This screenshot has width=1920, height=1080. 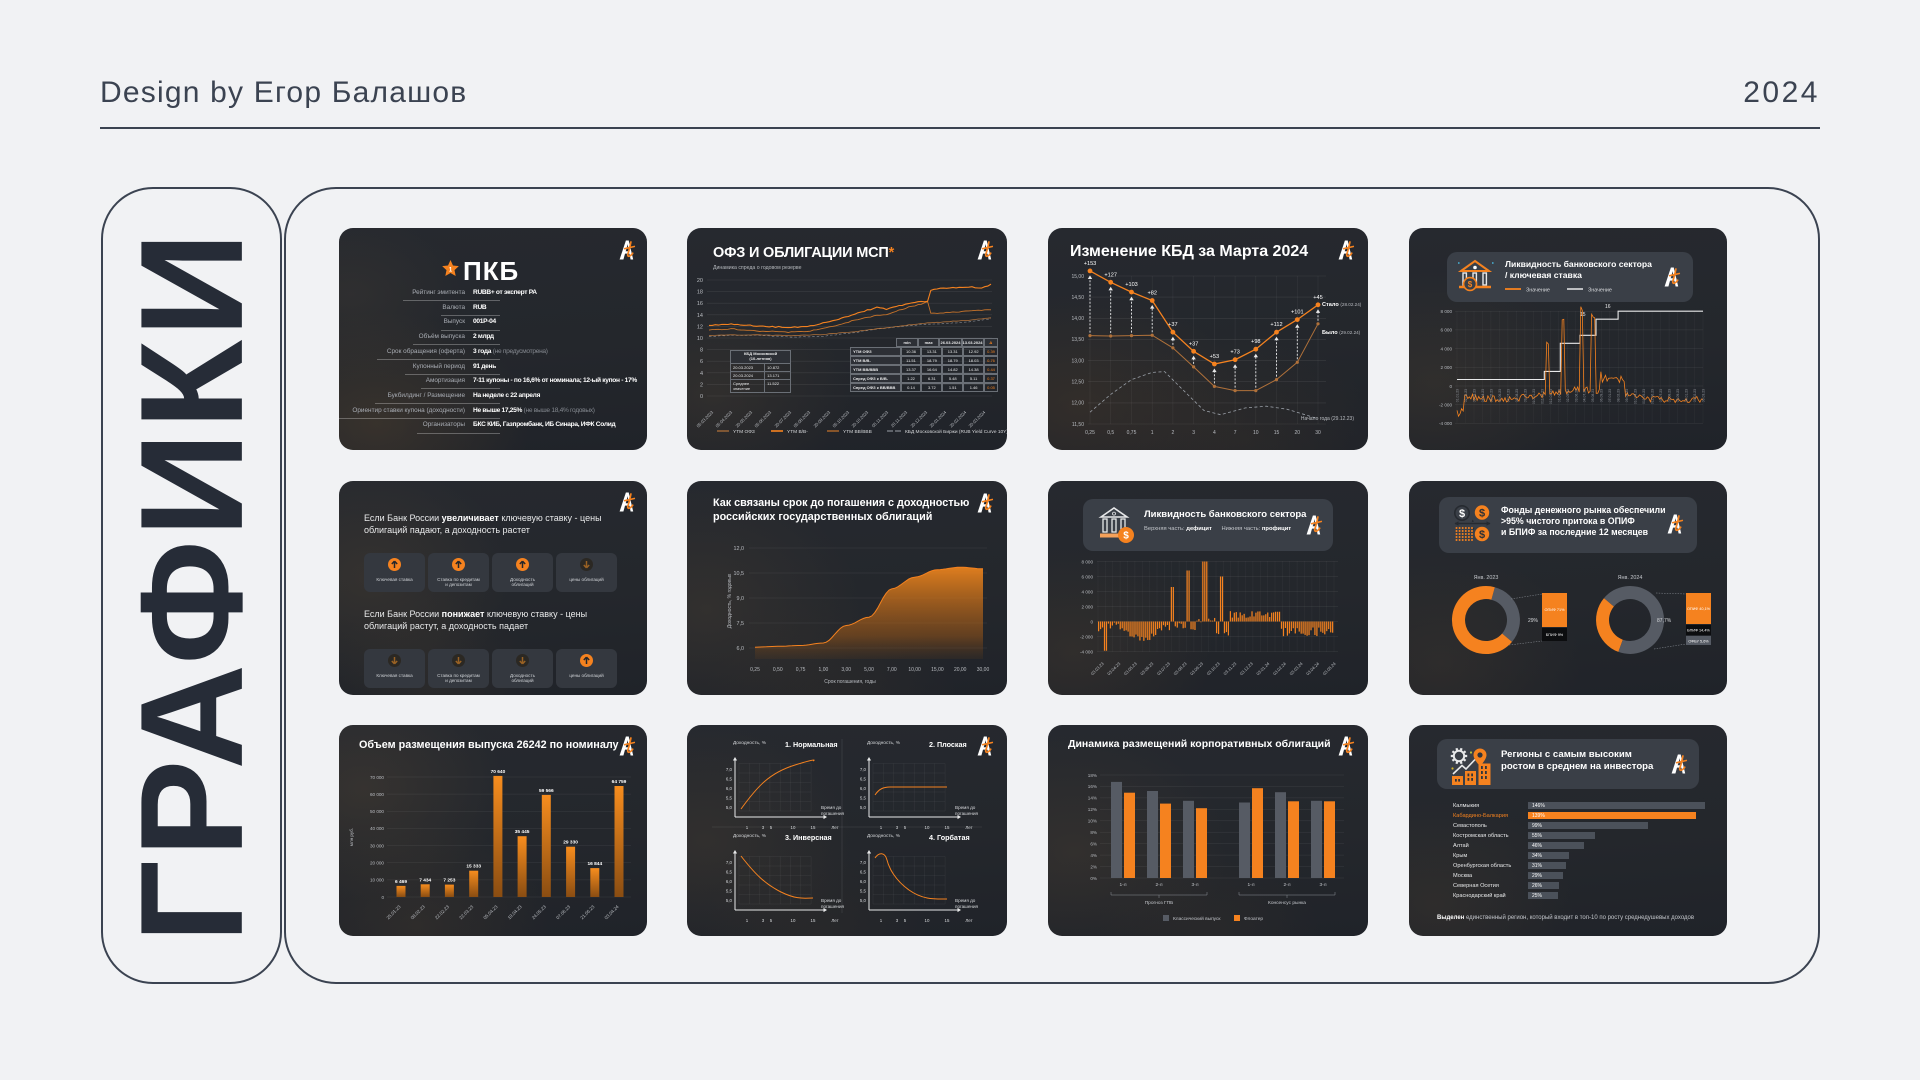 What do you see at coordinates (1088, 591) in the screenshot?
I see `svg-text: 4 000` at bounding box center [1088, 591].